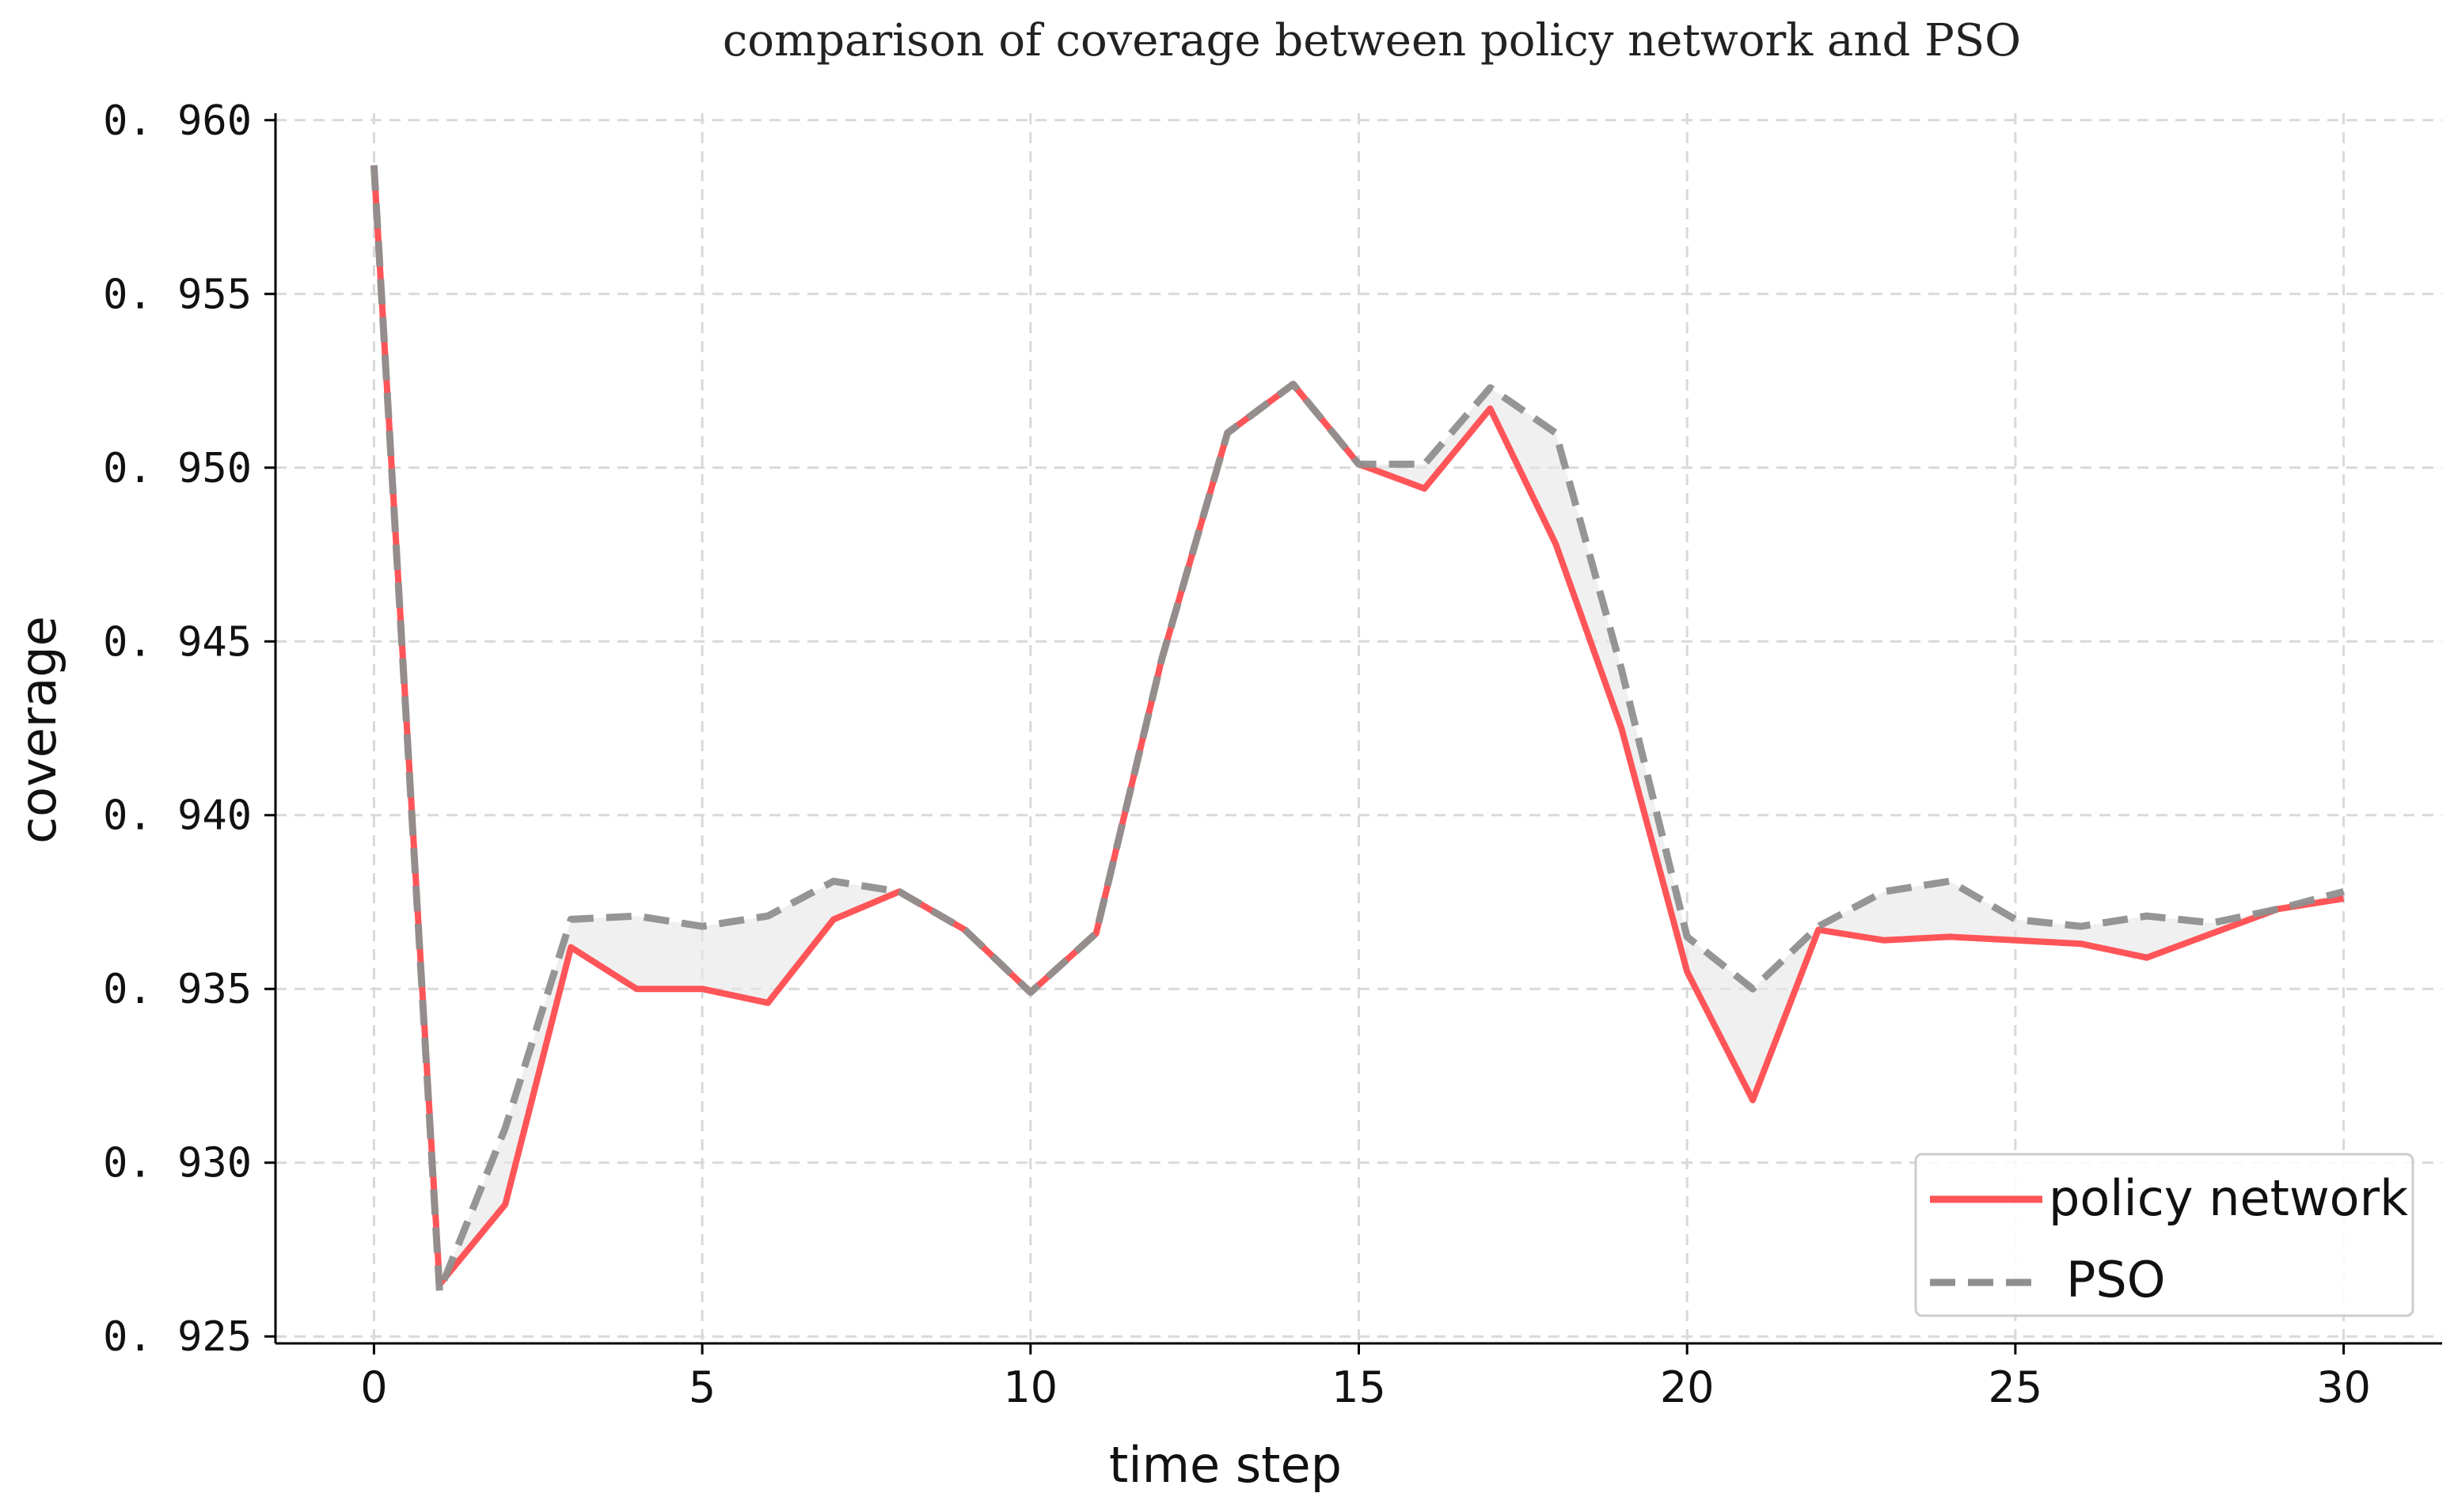 The image size is (2454, 1512). I want to click on legend-label-policy-network: policy network, so click(2228, 1198).